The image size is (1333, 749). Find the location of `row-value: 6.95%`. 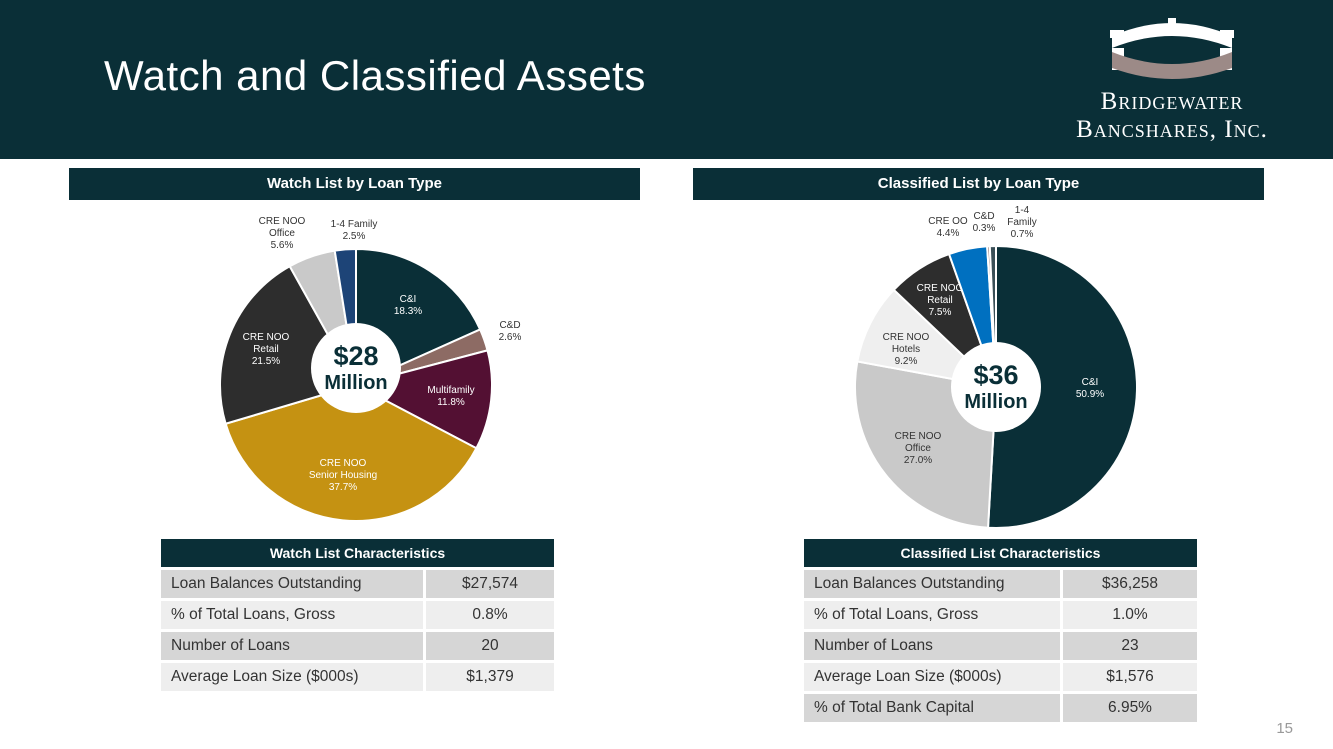

row-value: 6.95% is located at coordinates (1128, 706).